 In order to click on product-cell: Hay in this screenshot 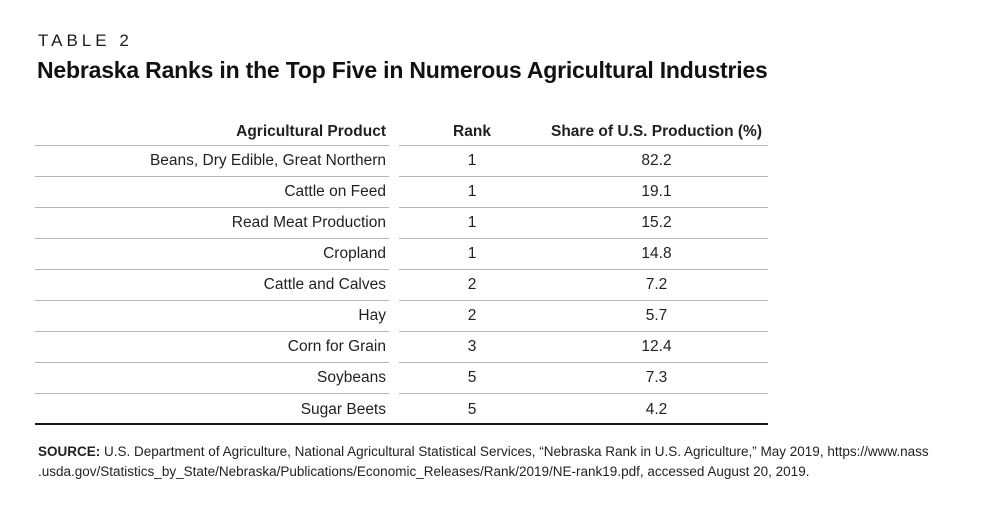, I will do `click(212, 316)`.